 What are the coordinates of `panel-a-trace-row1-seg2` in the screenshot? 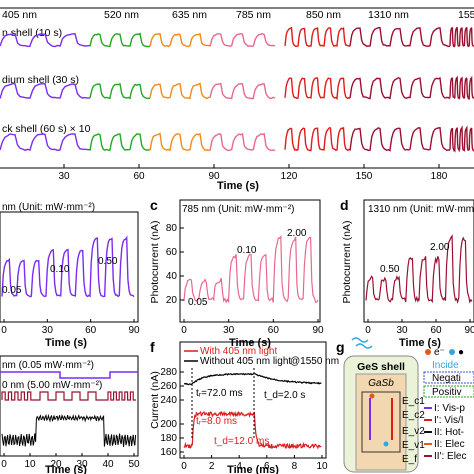 It's located at (179, 91).